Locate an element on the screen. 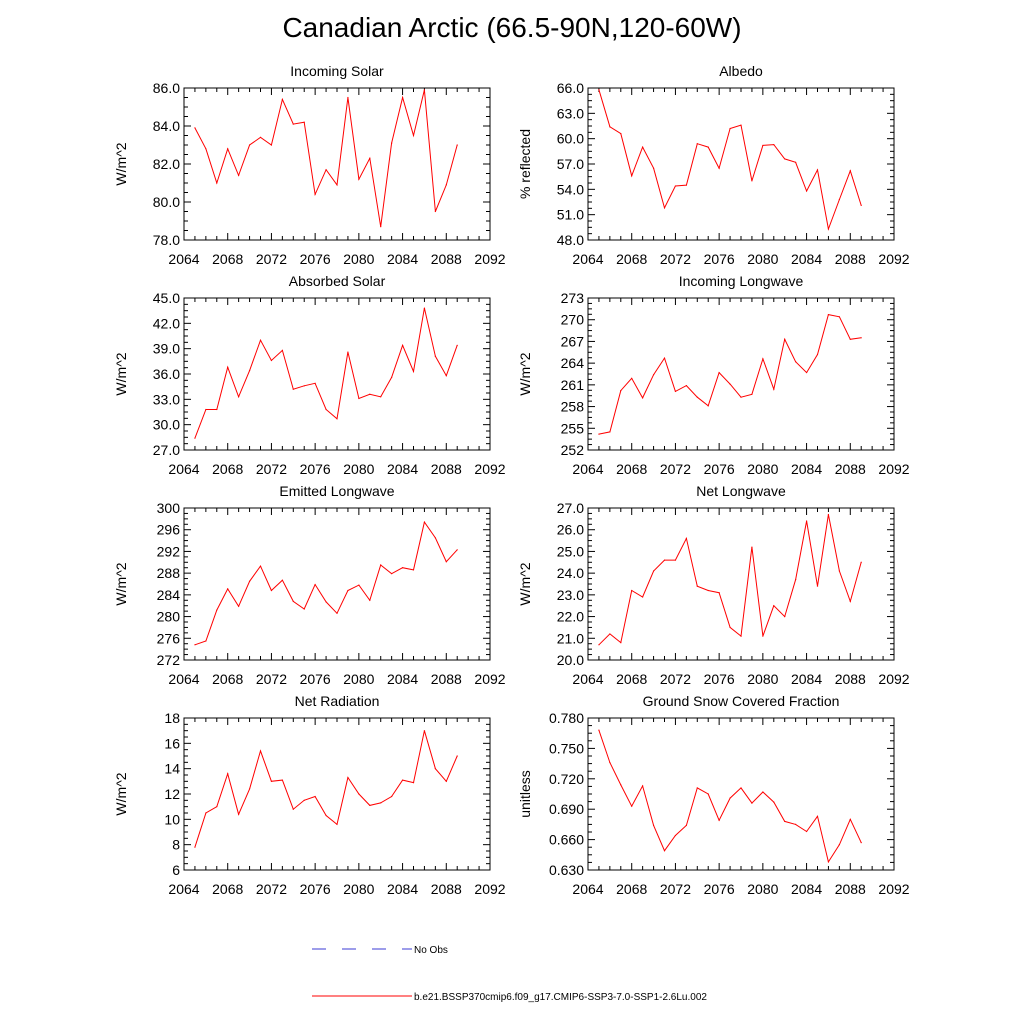  y-tick-label: 21.0 is located at coordinates (570, 638).